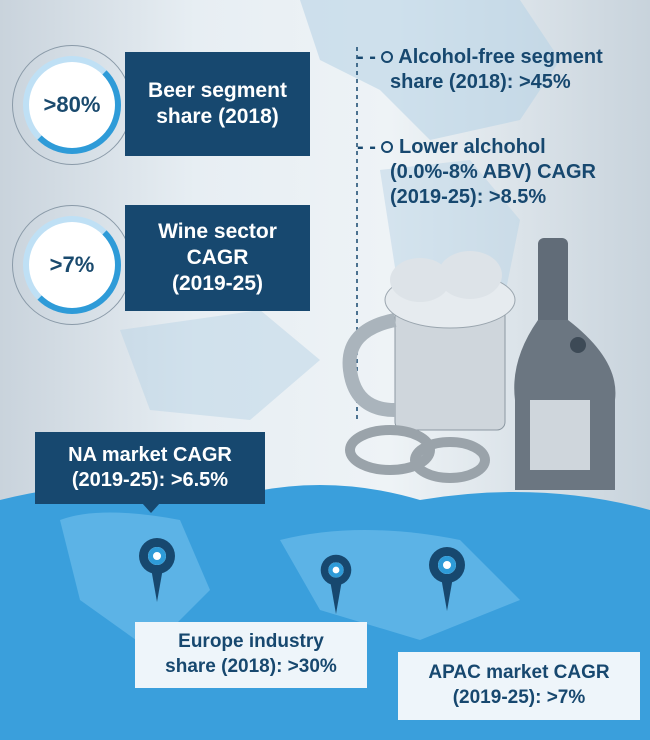  Describe the element at coordinates (519, 697) in the screenshot. I see `label-line: (2019-25): >7%` at that location.